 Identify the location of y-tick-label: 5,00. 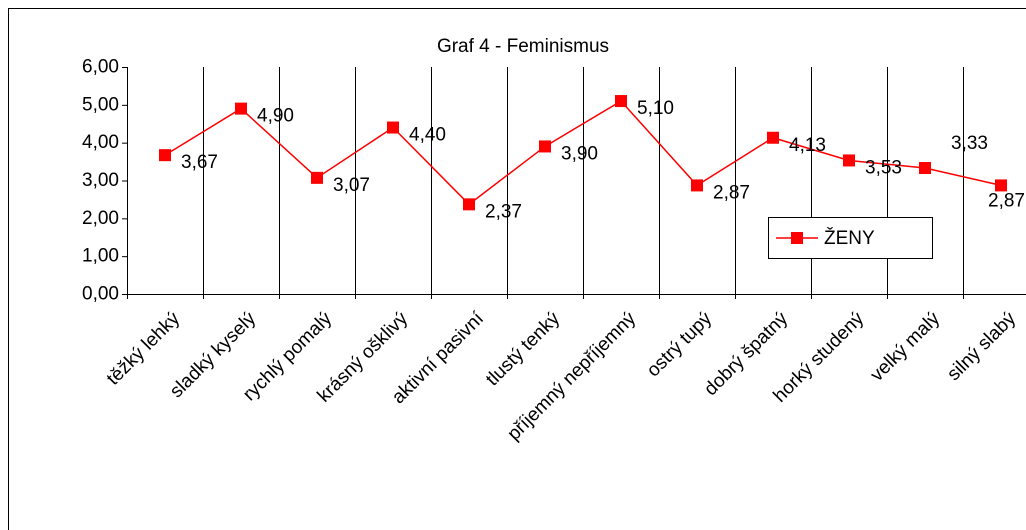
(100, 104).